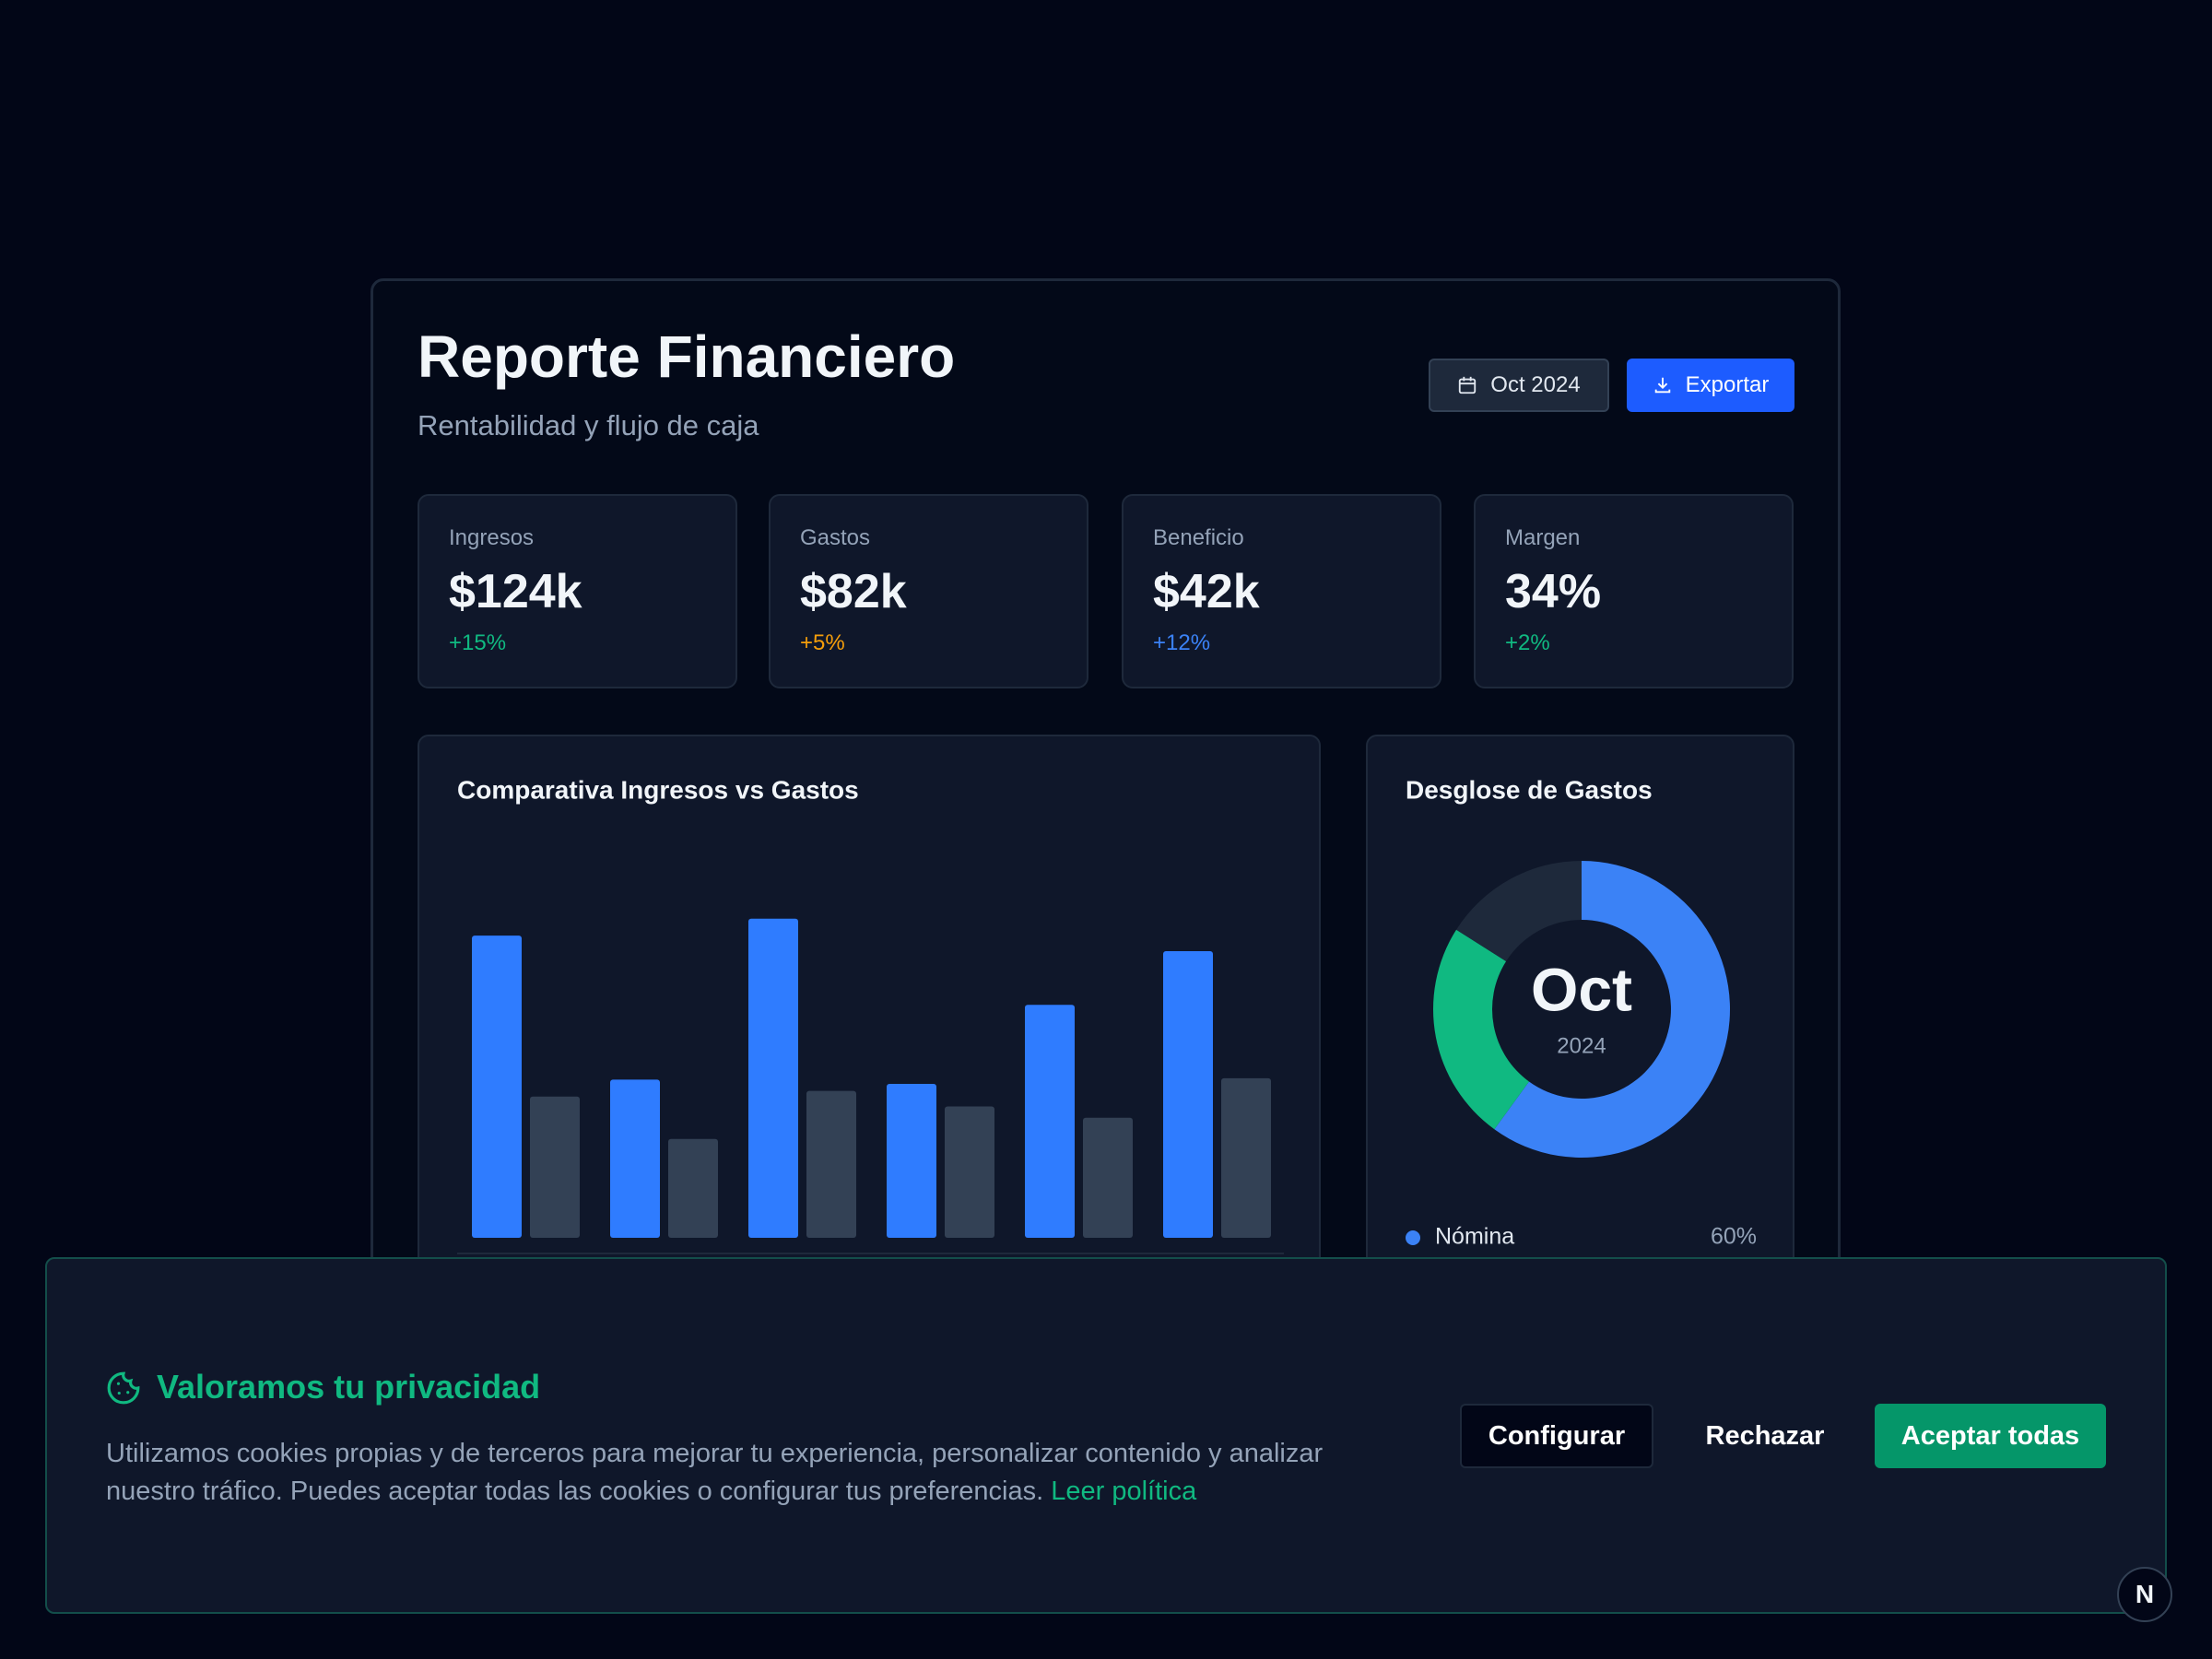 The width and height of the screenshot is (2212, 1659). What do you see at coordinates (822, 642) in the screenshot?
I see `kpi-change: +5%` at bounding box center [822, 642].